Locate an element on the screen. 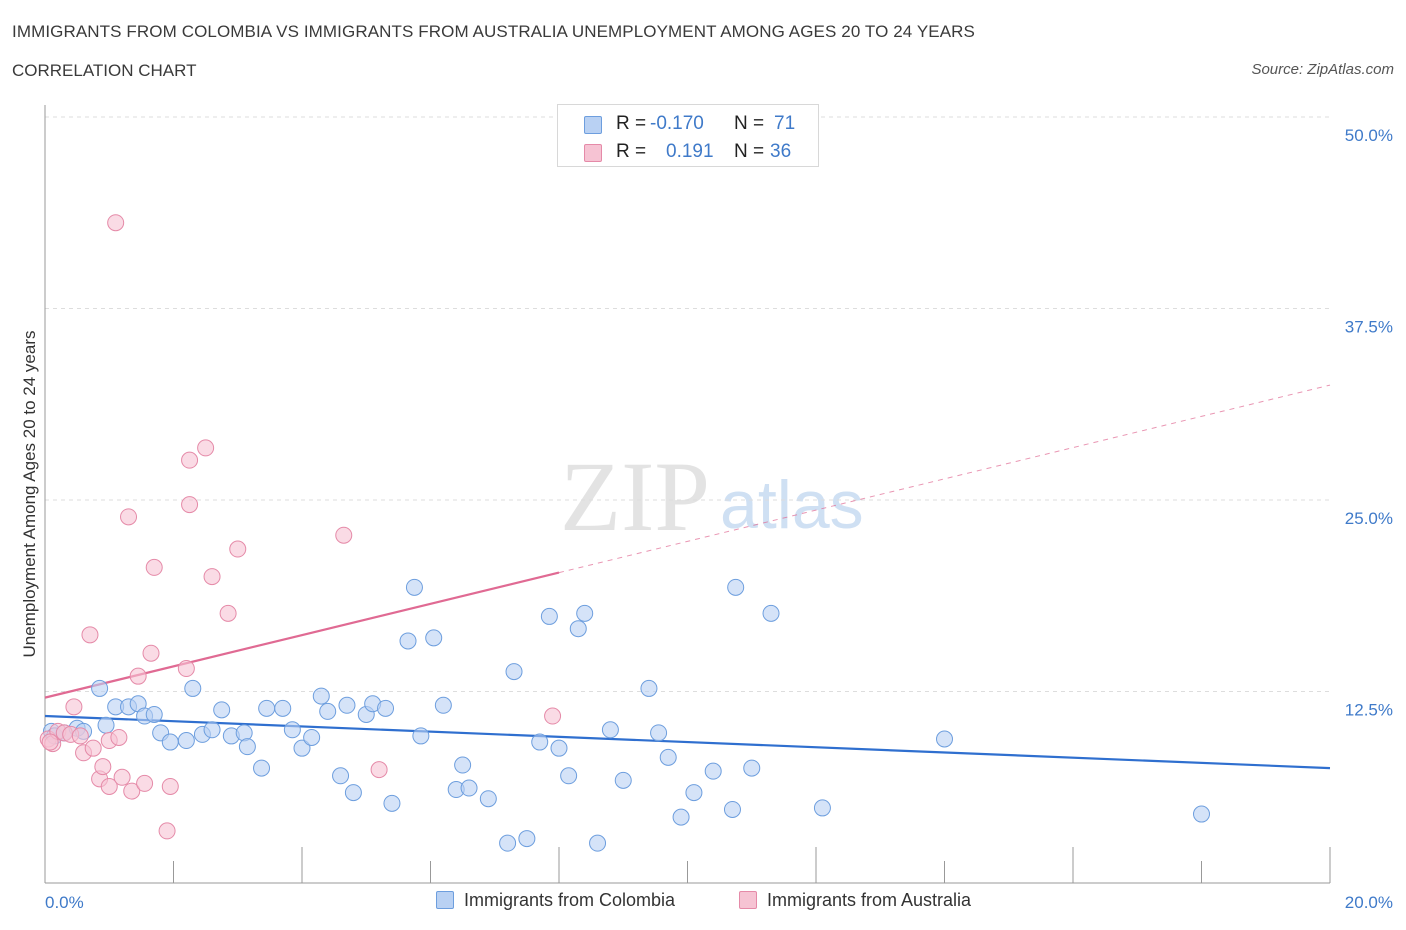 This screenshot has width=1406, height=930. australia-trend-line-dashed is located at coordinates (944, 479).